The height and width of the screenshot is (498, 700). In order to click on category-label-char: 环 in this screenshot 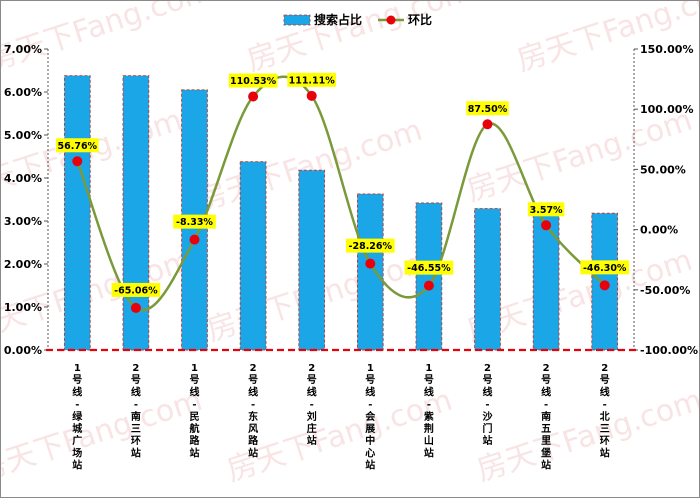, I will do `click(605, 441)`.